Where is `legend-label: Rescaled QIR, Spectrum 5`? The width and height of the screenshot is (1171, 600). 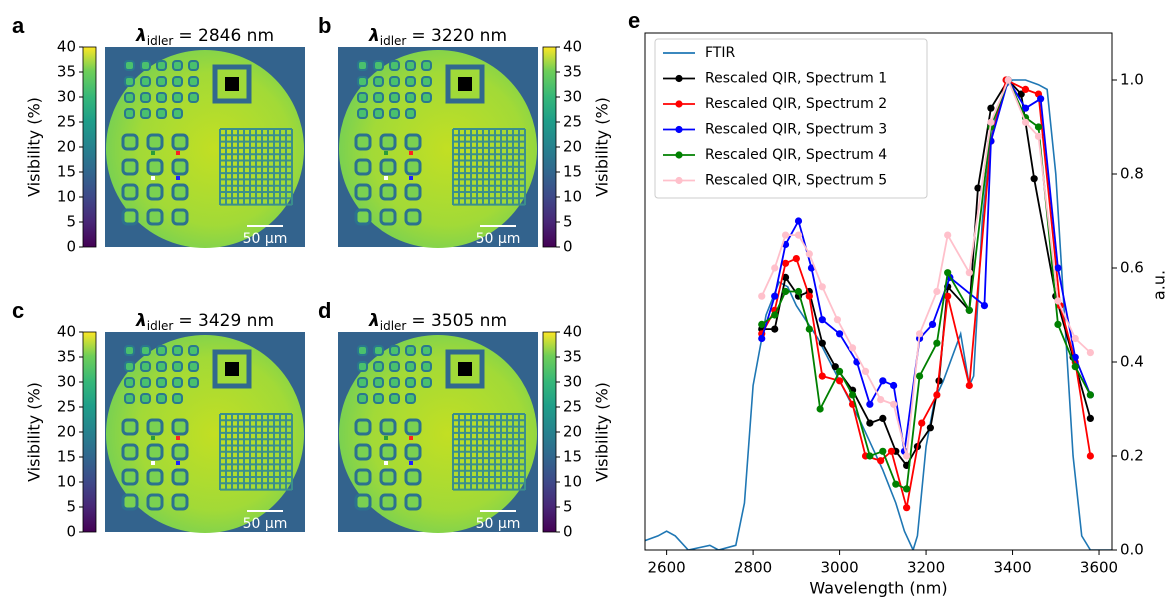 legend-label: Rescaled QIR, Spectrum 5 is located at coordinates (796, 181).